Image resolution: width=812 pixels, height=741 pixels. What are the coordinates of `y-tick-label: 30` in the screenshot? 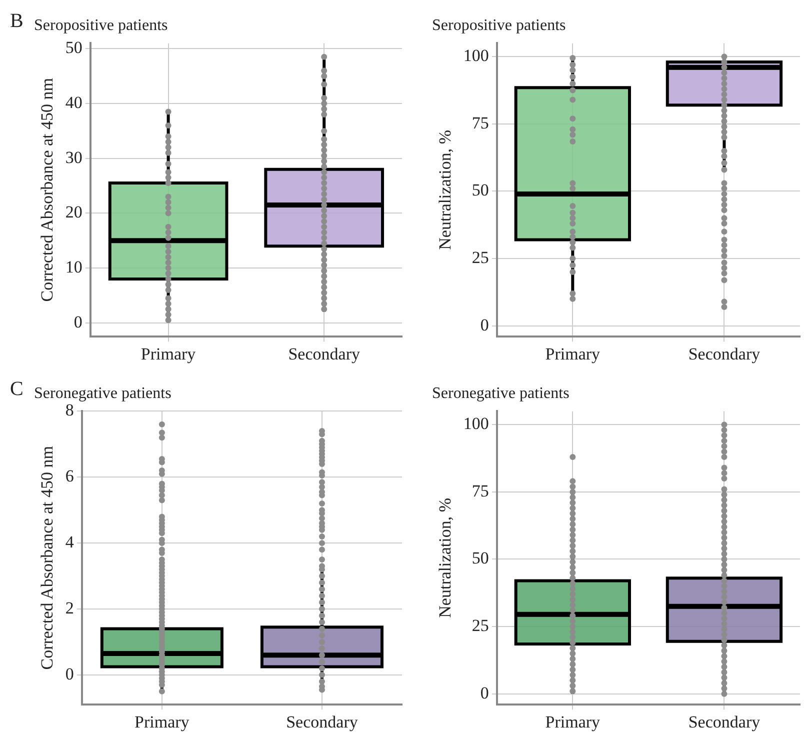 It's located at (73, 157).